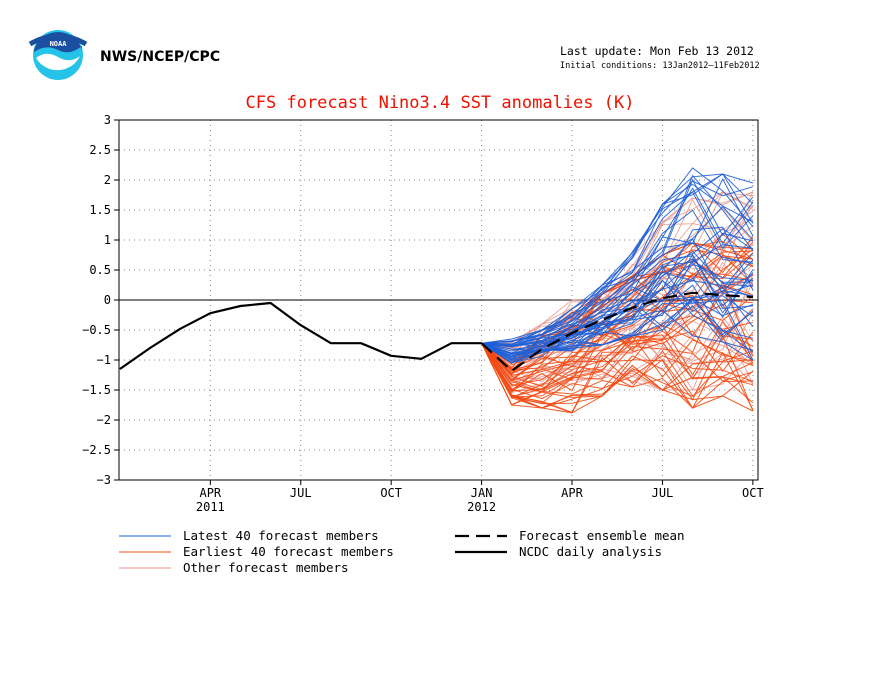 The width and height of the screenshot is (880, 684). I want to click on noaa-logo-wave, so click(58, 62).